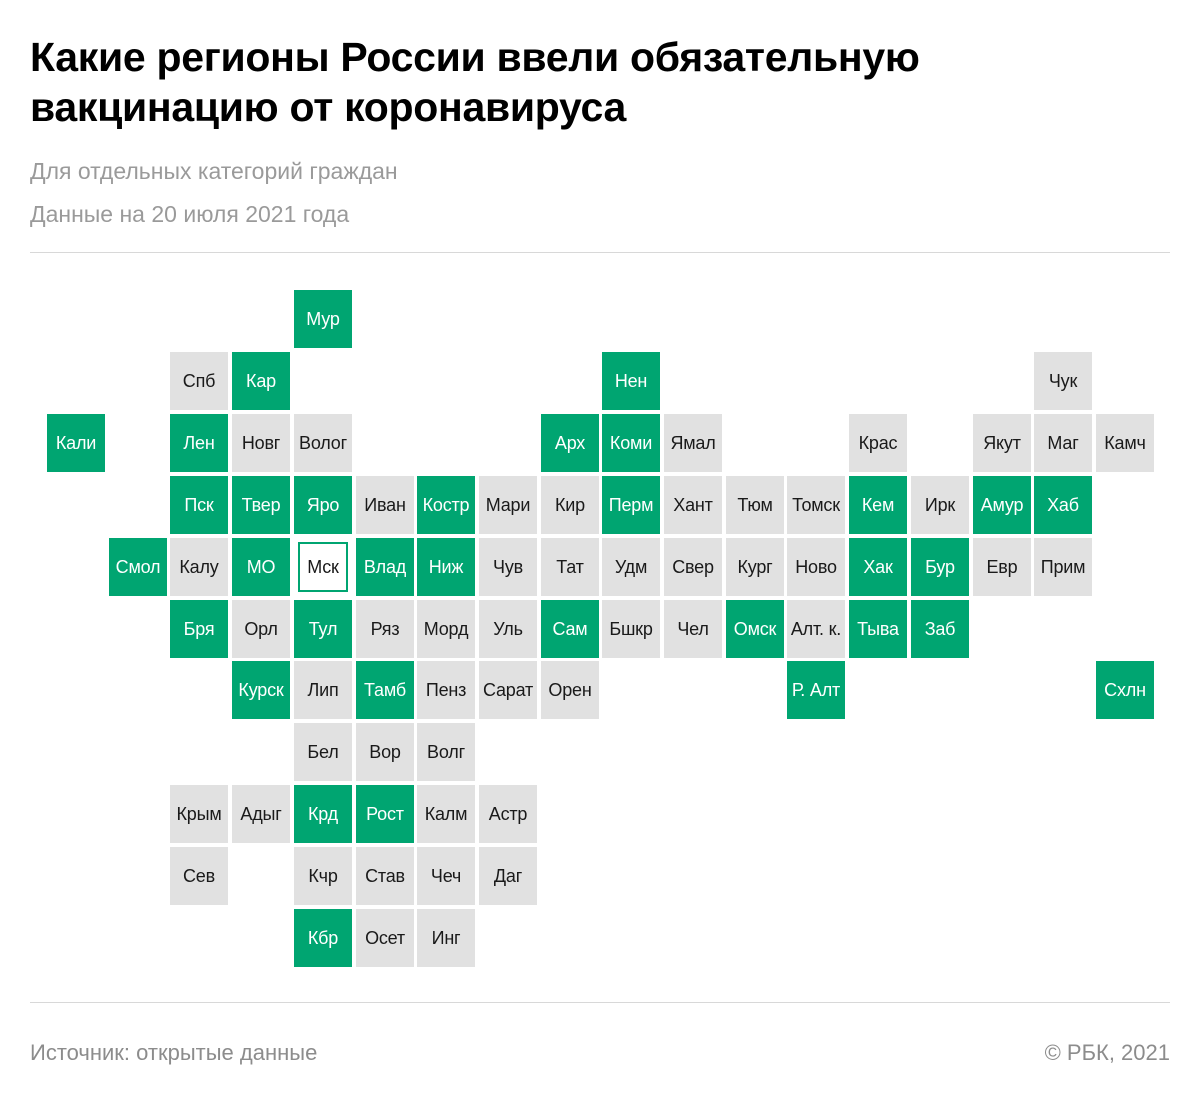 The image size is (1200, 1110). I want to click on region-tile: Кар, so click(261, 381).